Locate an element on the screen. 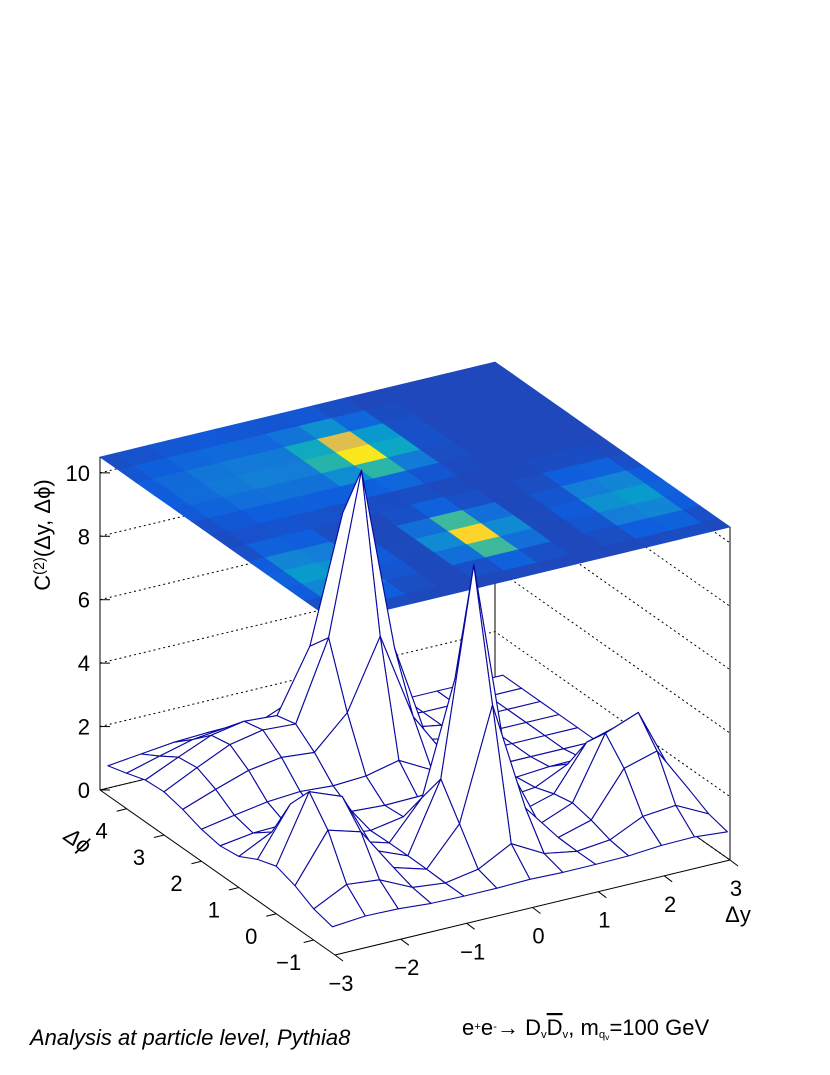  x-tick-label: −2 is located at coordinates (406, 967).